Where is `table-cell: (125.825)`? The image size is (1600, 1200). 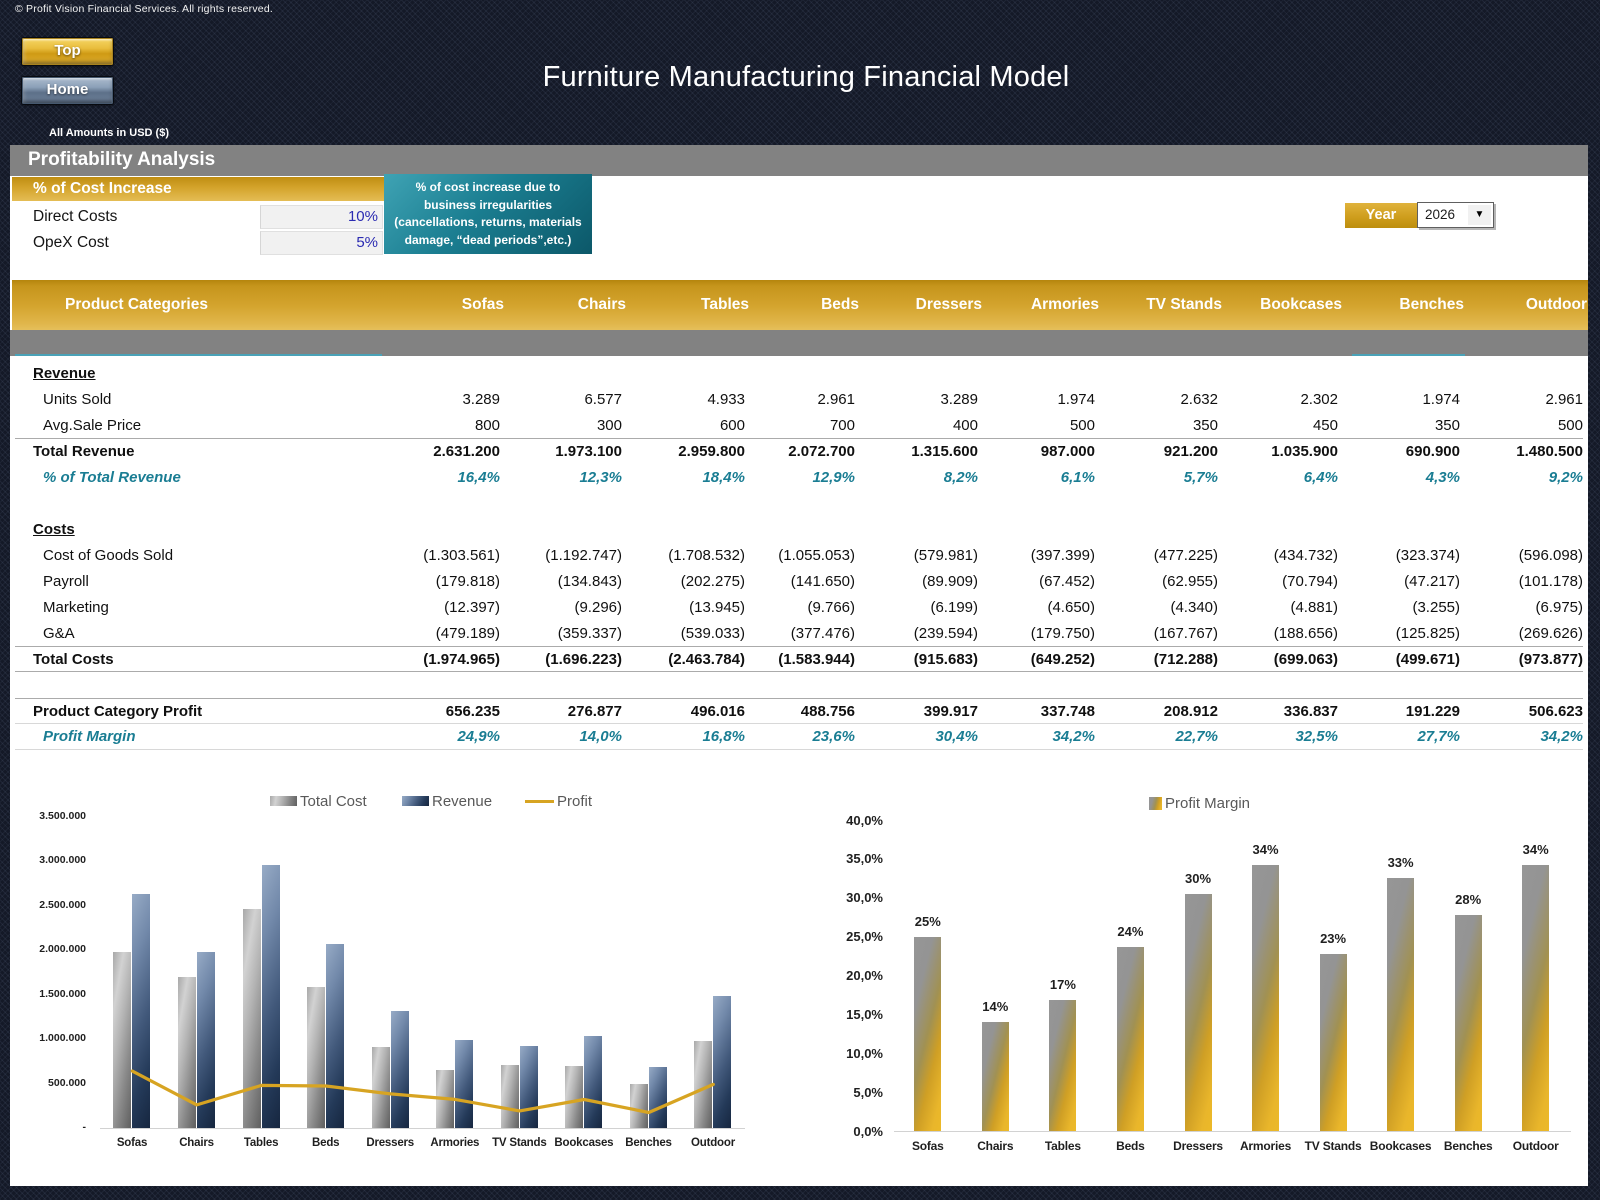 table-cell: (125.825) is located at coordinates (1427, 633).